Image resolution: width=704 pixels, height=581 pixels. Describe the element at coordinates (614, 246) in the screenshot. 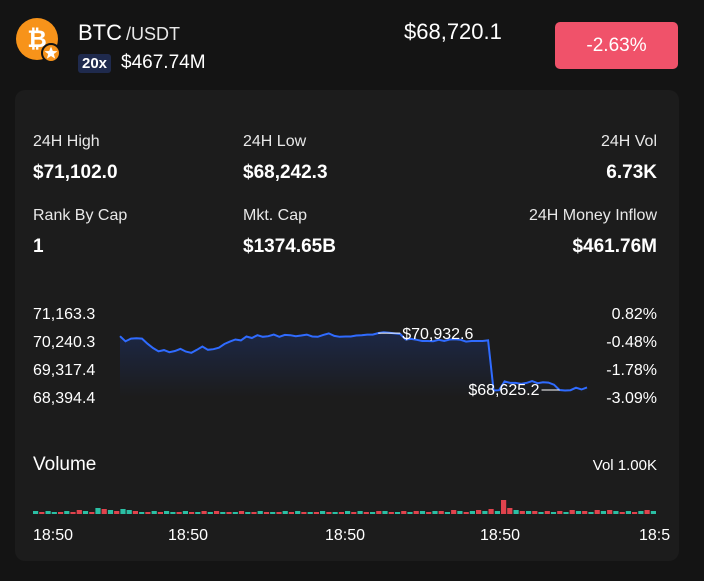

I see `inflow-value: $461.76M` at that location.